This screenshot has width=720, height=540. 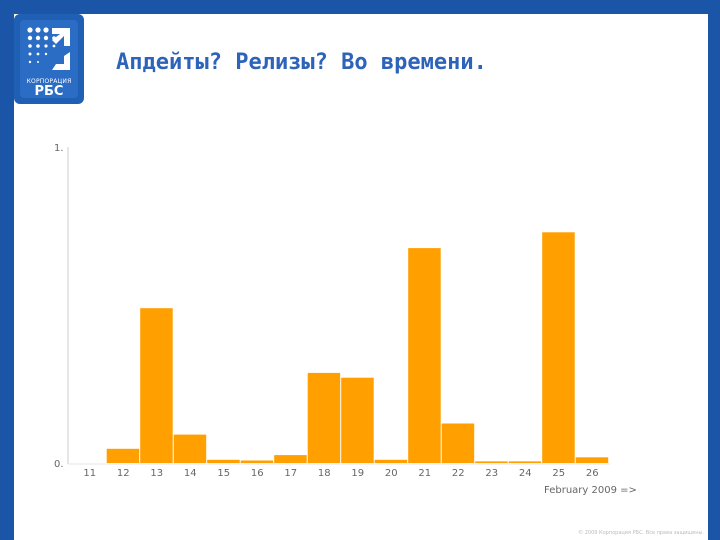 I want to click on x-tick-label: 13, so click(x=156, y=473).